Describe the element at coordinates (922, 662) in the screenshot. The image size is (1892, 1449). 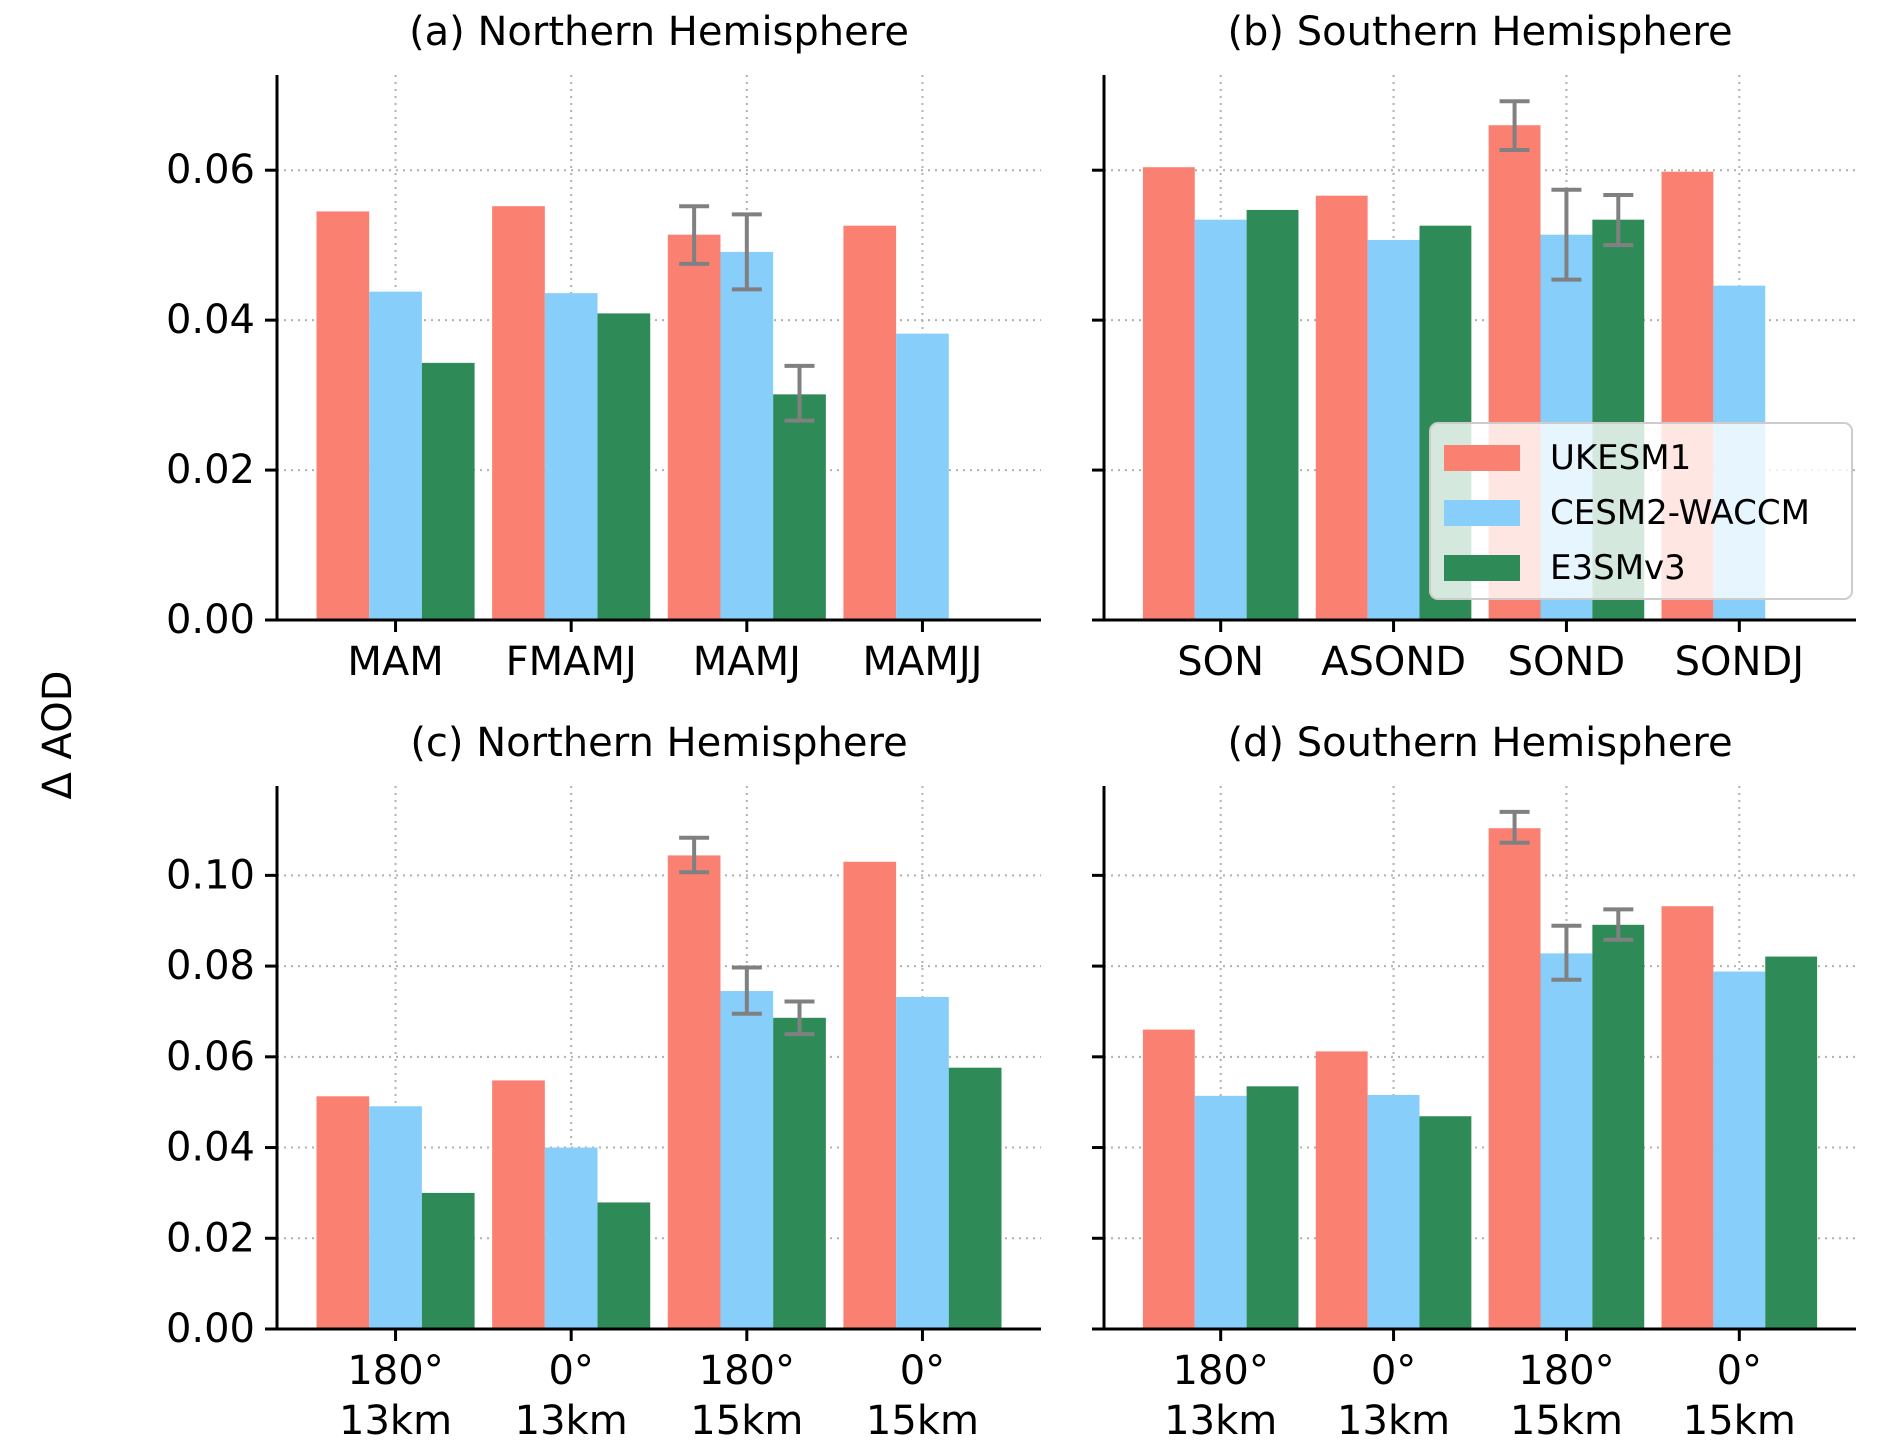
I see `x-tick-label: MAMJJ` at that location.